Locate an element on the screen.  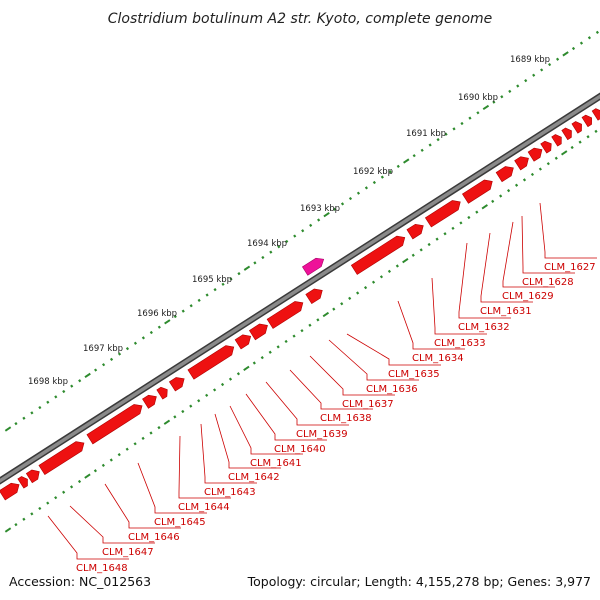
gene-label: CLM_1628 is located at coordinates (548, 282).